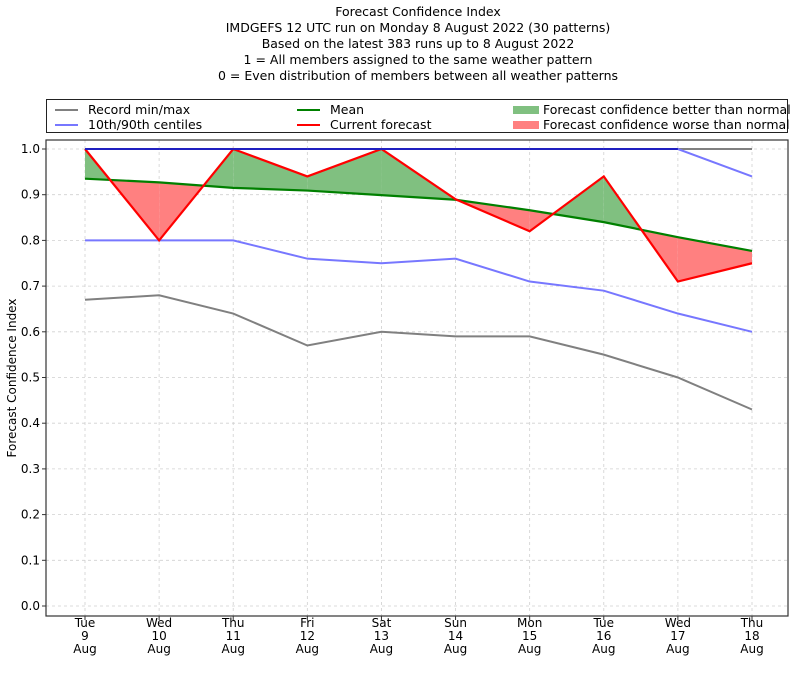 The width and height of the screenshot is (800, 676). What do you see at coordinates (677, 636) in the screenshot?
I see `x-tick-label: 17` at bounding box center [677, 636].